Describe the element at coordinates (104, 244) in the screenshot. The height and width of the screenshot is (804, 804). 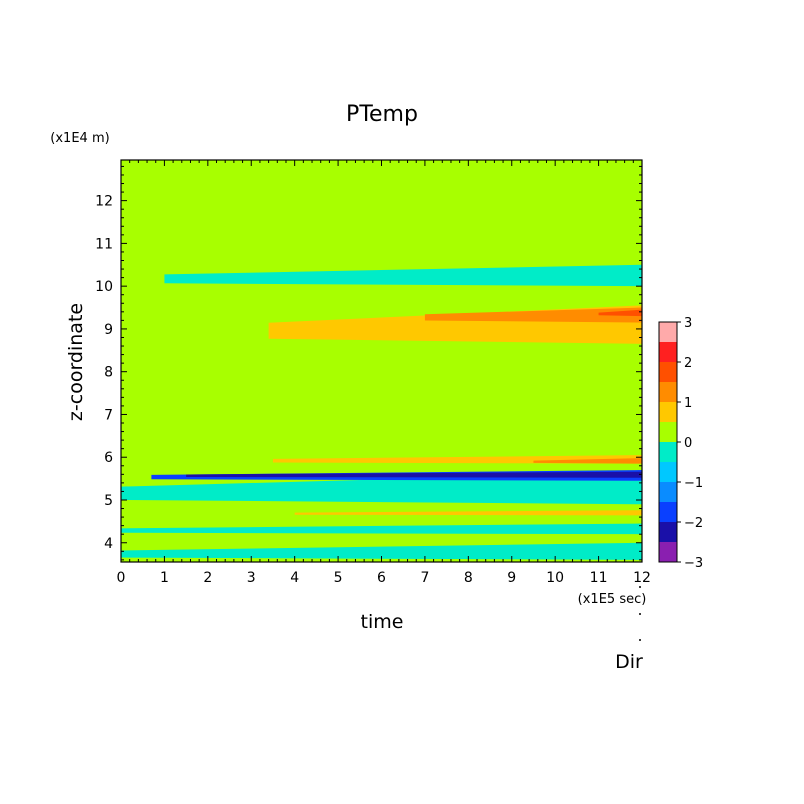
I see `y-tick-label: 11` at that location.